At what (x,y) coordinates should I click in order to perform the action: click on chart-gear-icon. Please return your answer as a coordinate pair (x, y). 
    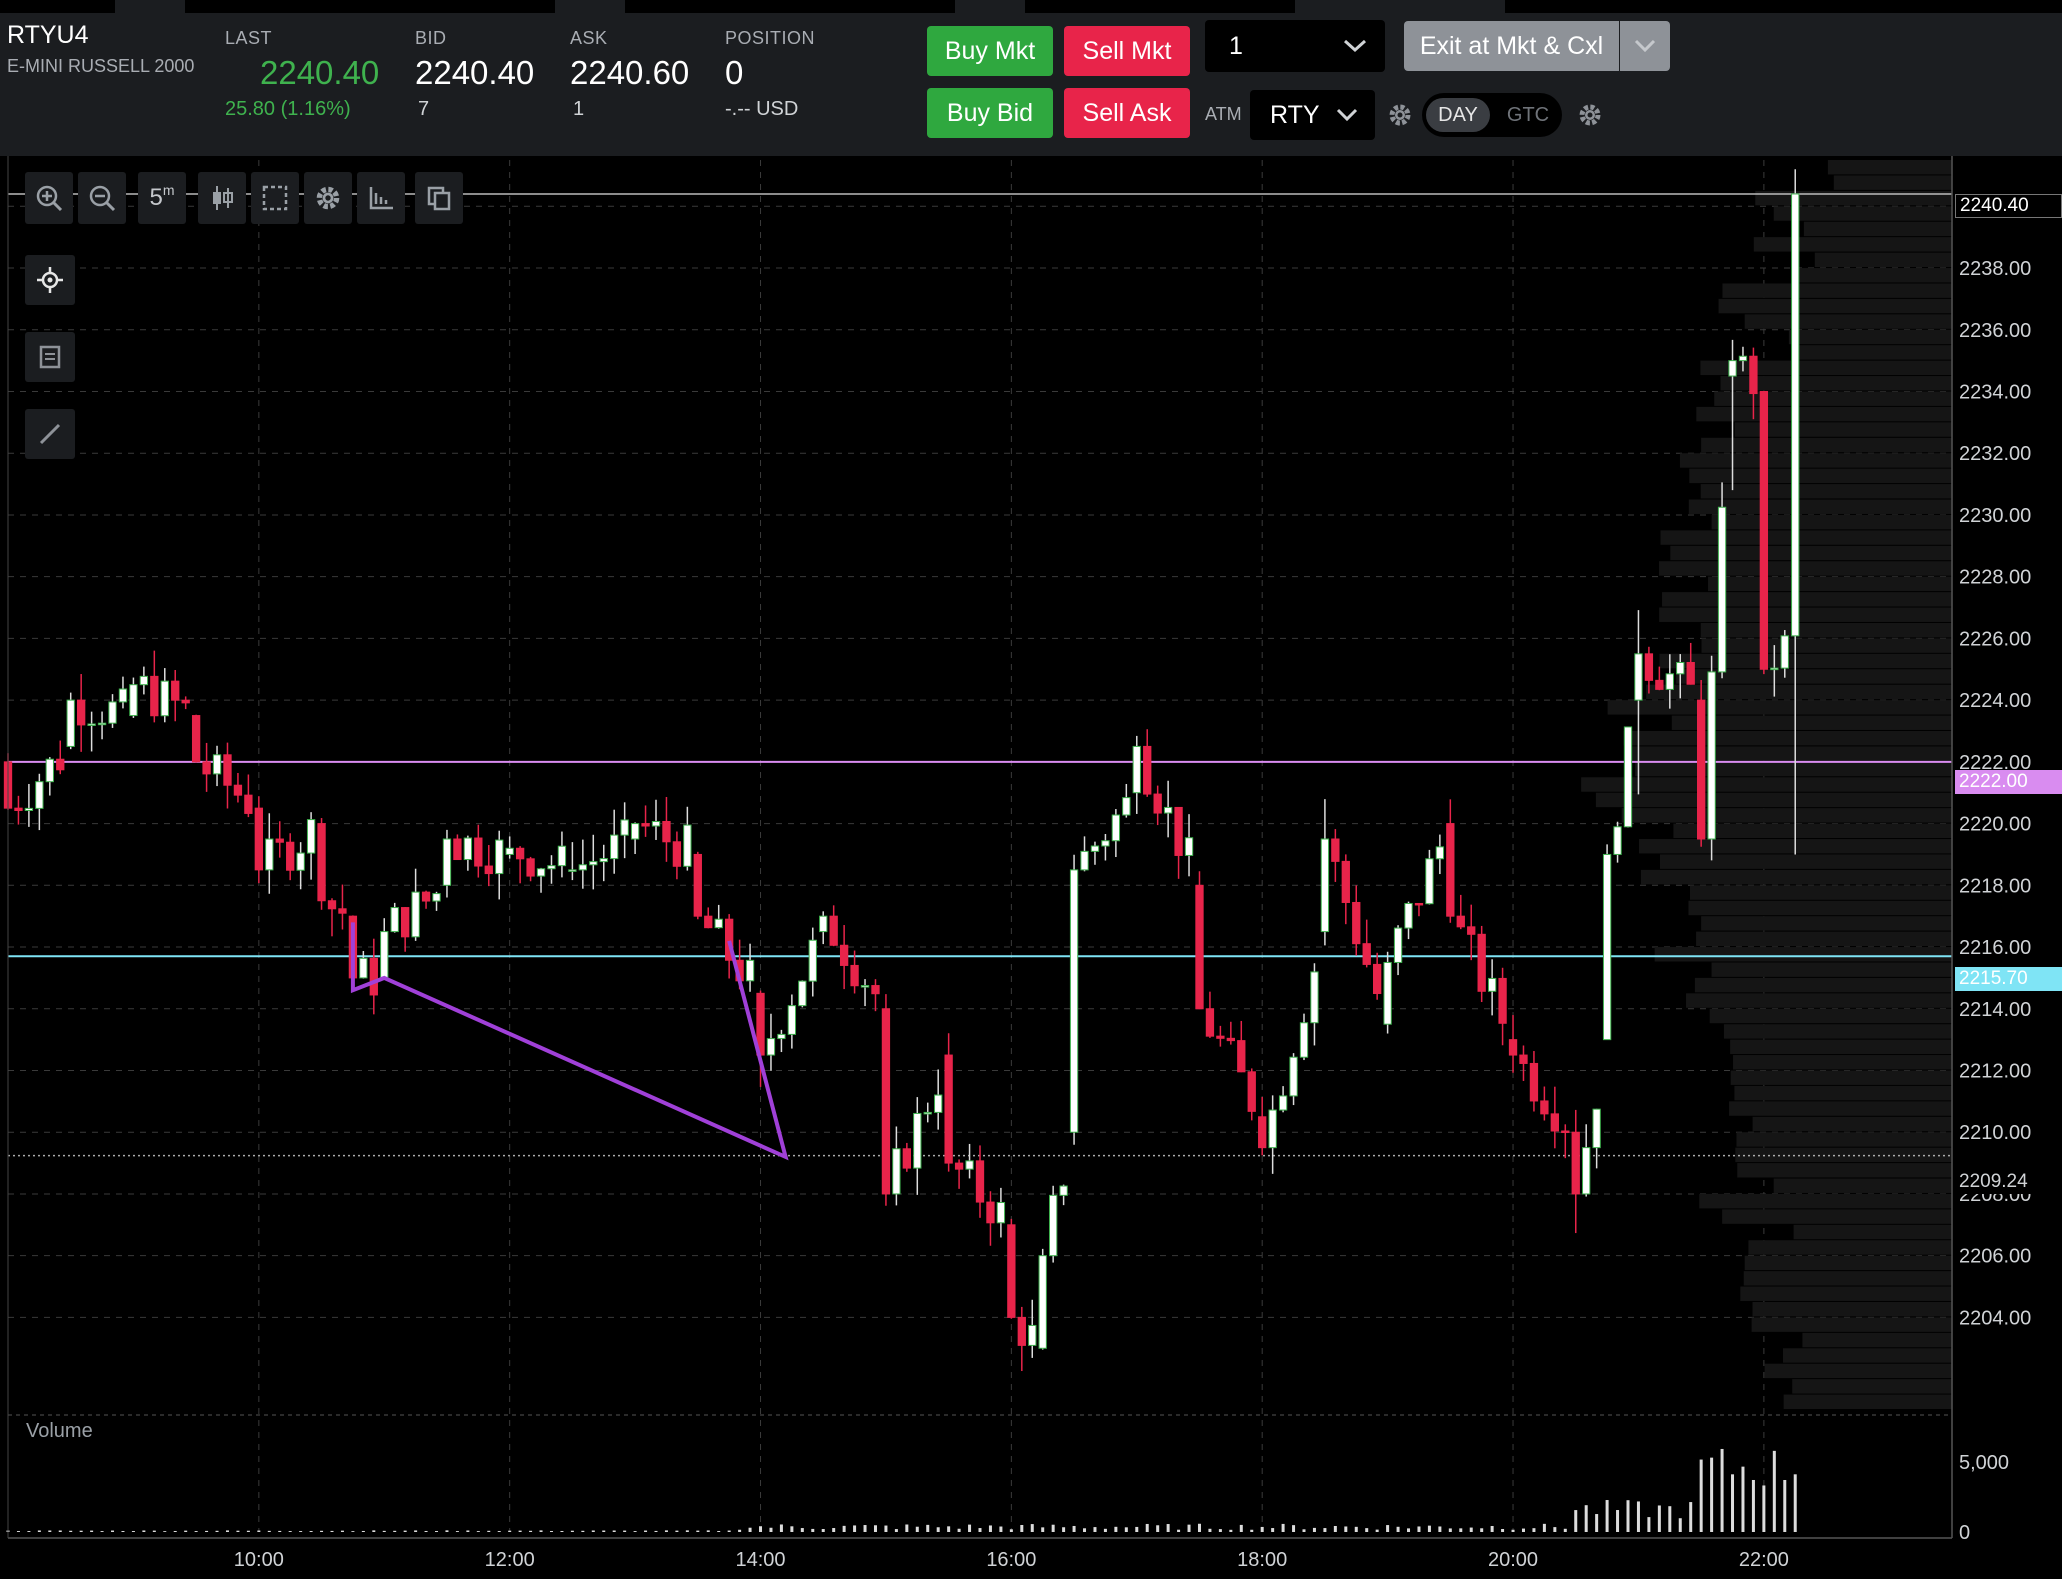
    Looking at the image, I should click on (328, 198).